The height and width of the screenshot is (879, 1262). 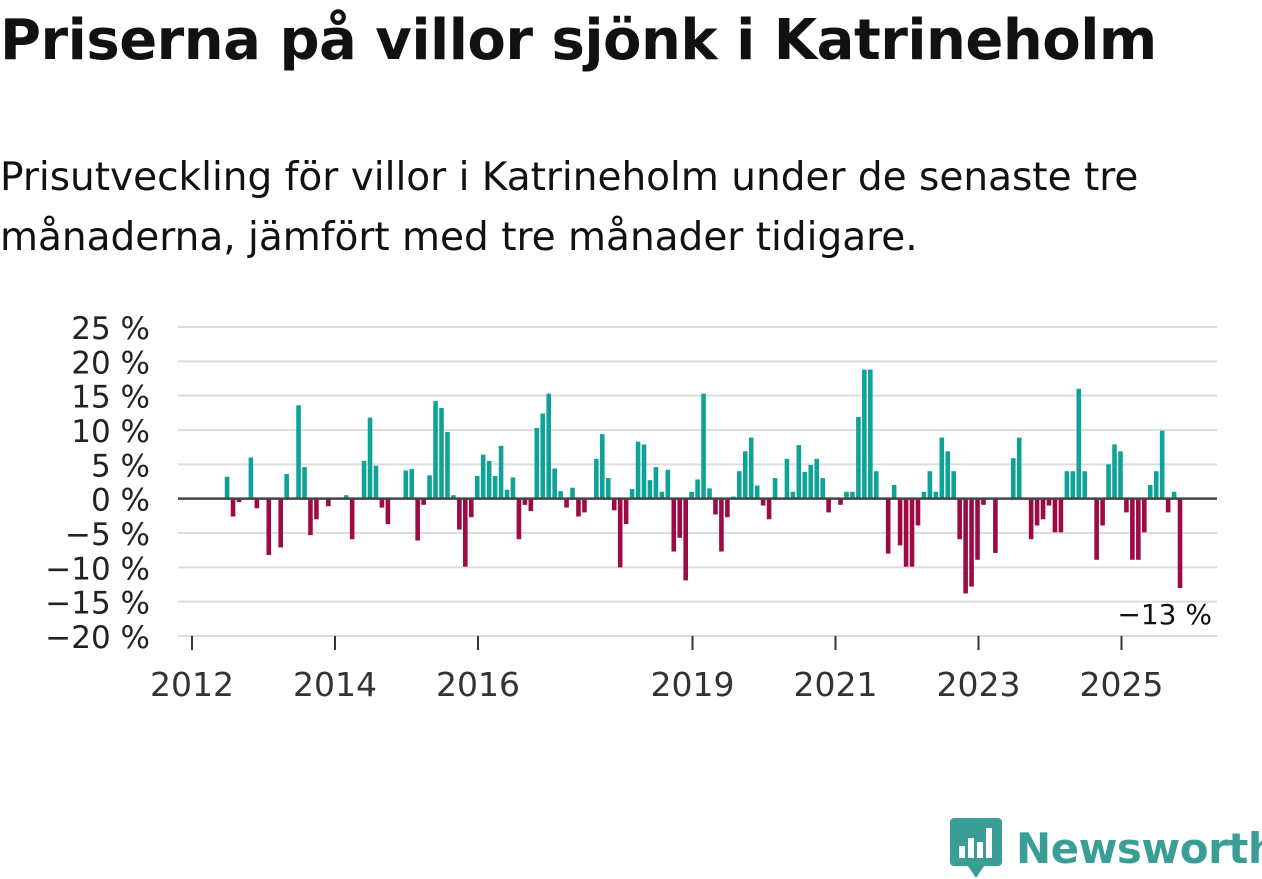 I want to click on x-tick-label: 2023, so click(x=979, y=684).